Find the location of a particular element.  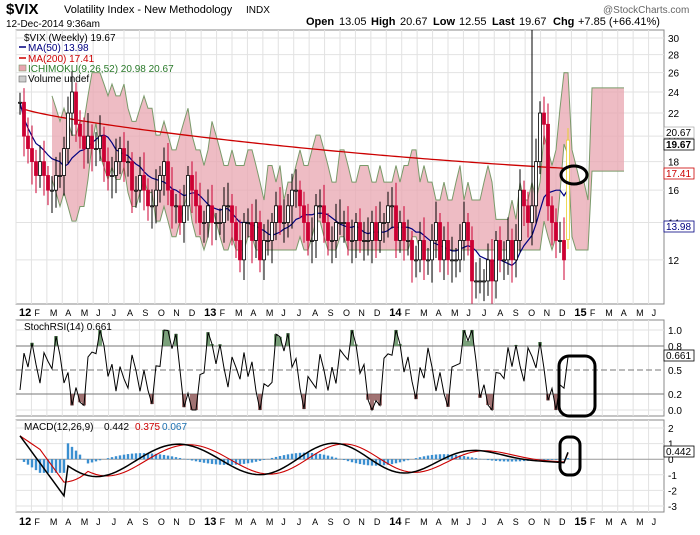

macd-axis: 210-1-2-3 is located at coordinates (672, 468).